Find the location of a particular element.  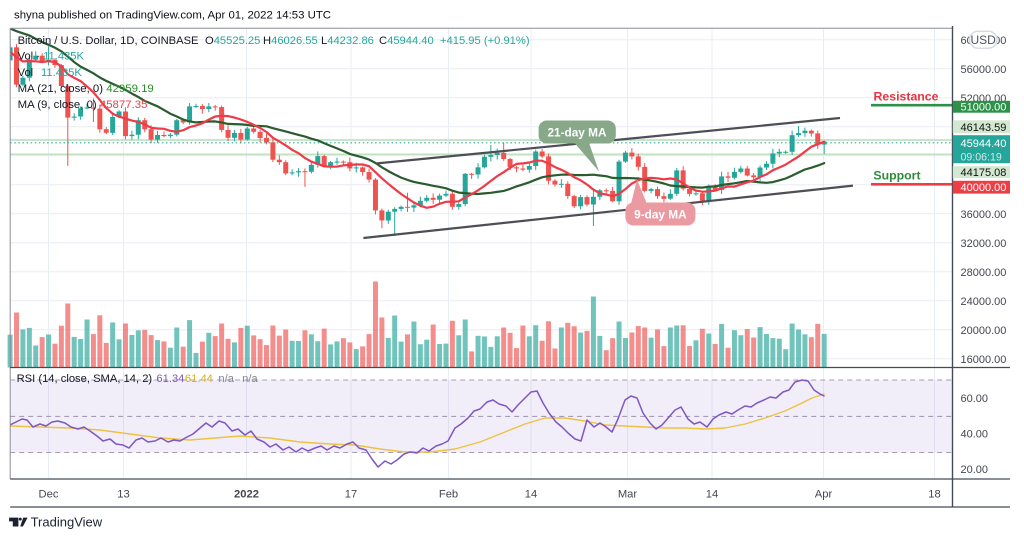

svg-text: 24000.00 is located at coordinates (984, 302).